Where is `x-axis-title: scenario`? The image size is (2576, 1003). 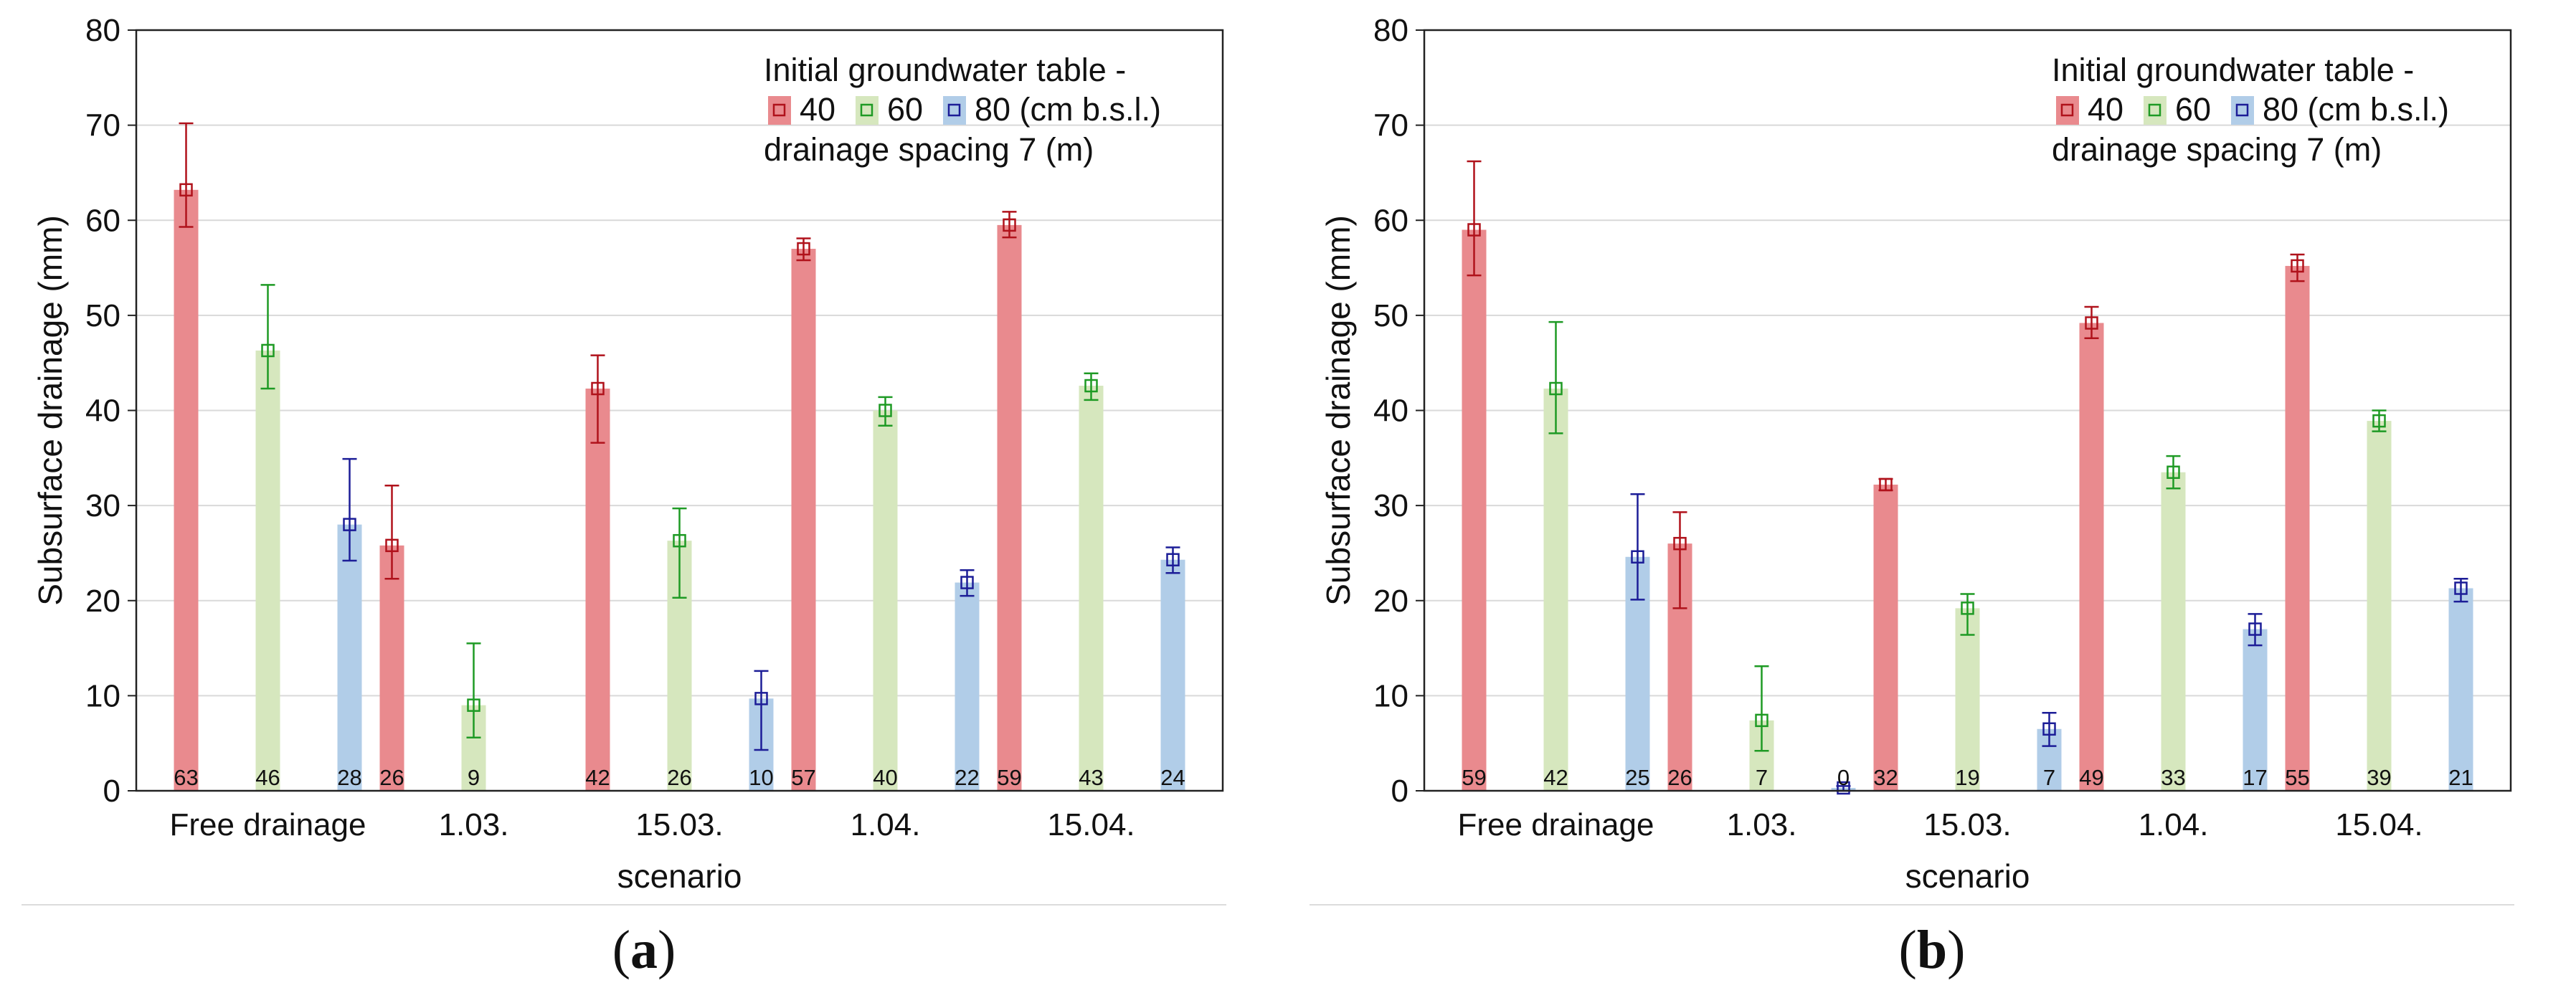 x-axis-title: scenario is located at coordinates (679, 876).